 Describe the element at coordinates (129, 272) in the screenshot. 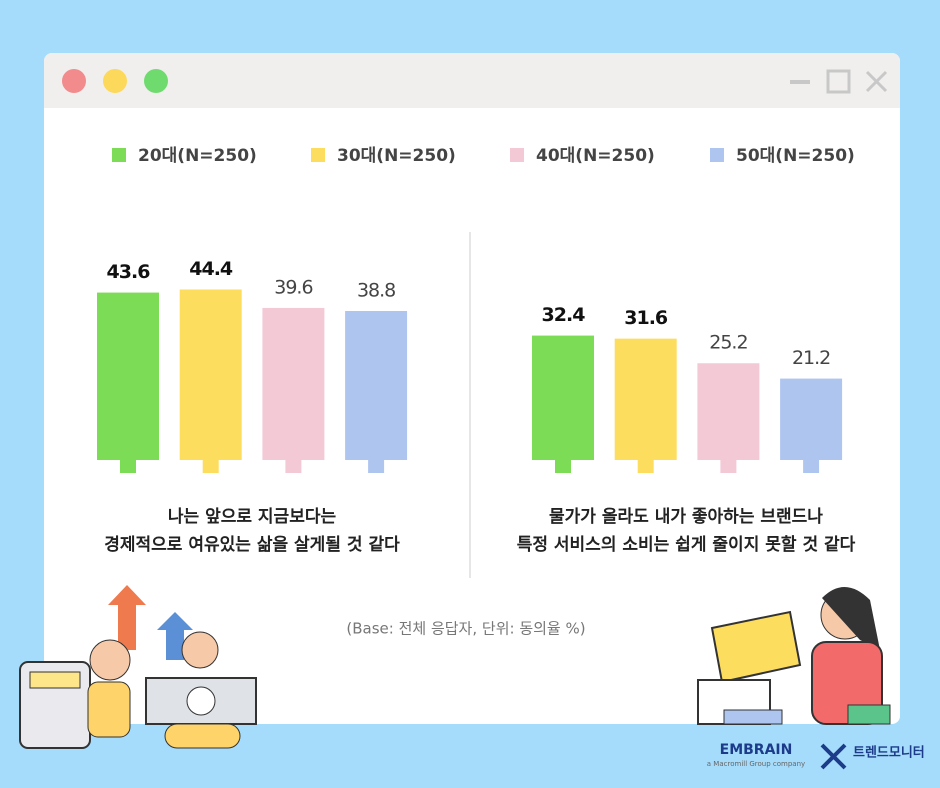

I see `value-label: 43.6` at that location.